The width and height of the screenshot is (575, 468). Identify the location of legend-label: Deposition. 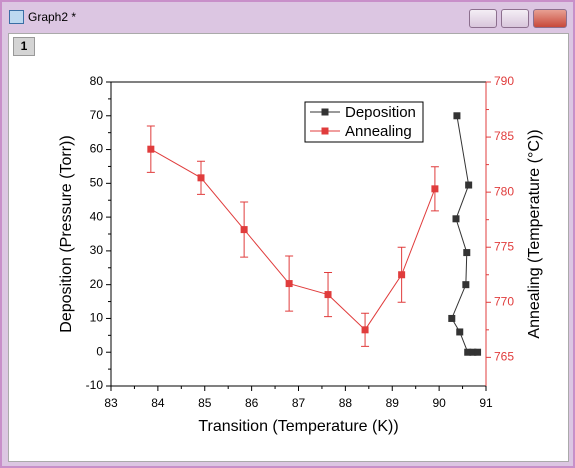
(380, 112).